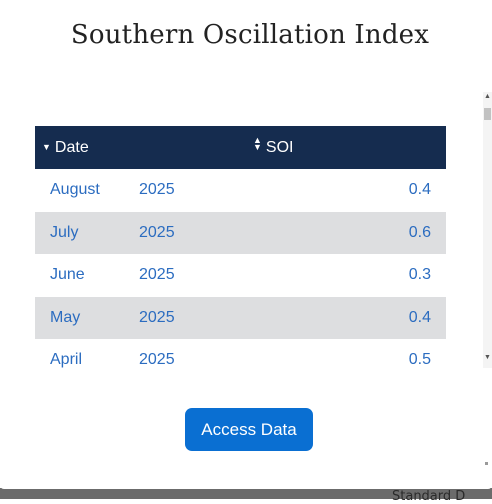 The height and width of the screenshot is (504, 492). I want to click on table-row: July 2025 0.6, so click(240, 232).